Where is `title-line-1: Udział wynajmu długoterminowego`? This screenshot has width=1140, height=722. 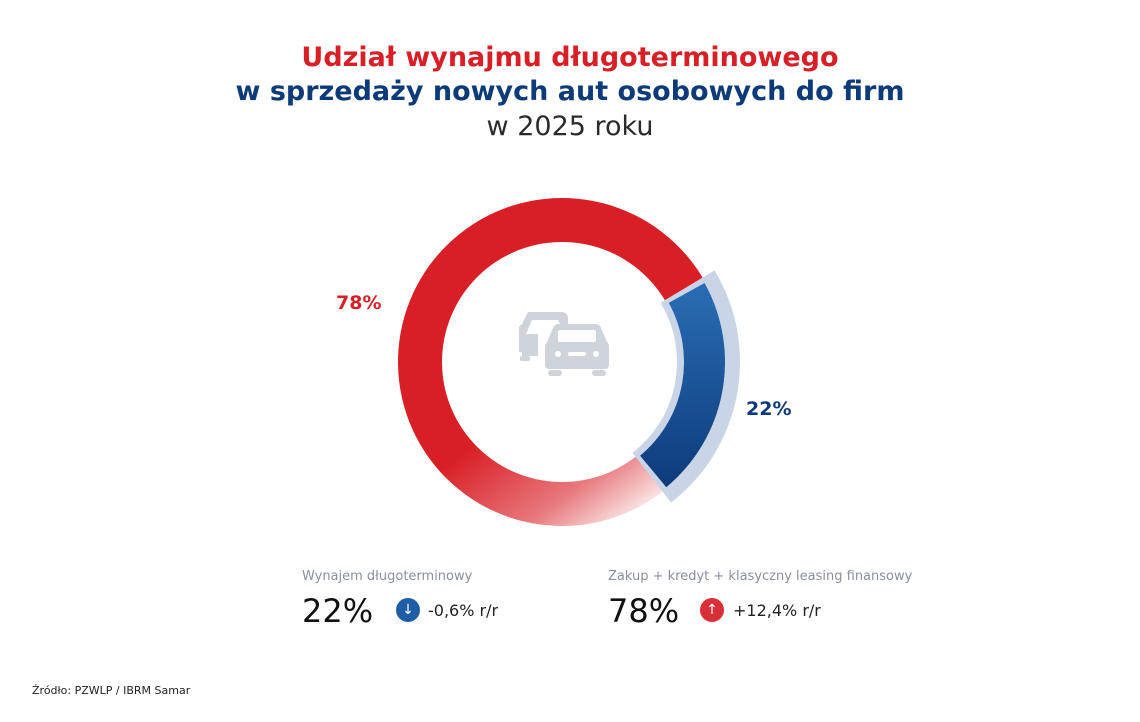
title-line-1: Udział wynajmu długoterminowego is located at coordinates (570, 57).